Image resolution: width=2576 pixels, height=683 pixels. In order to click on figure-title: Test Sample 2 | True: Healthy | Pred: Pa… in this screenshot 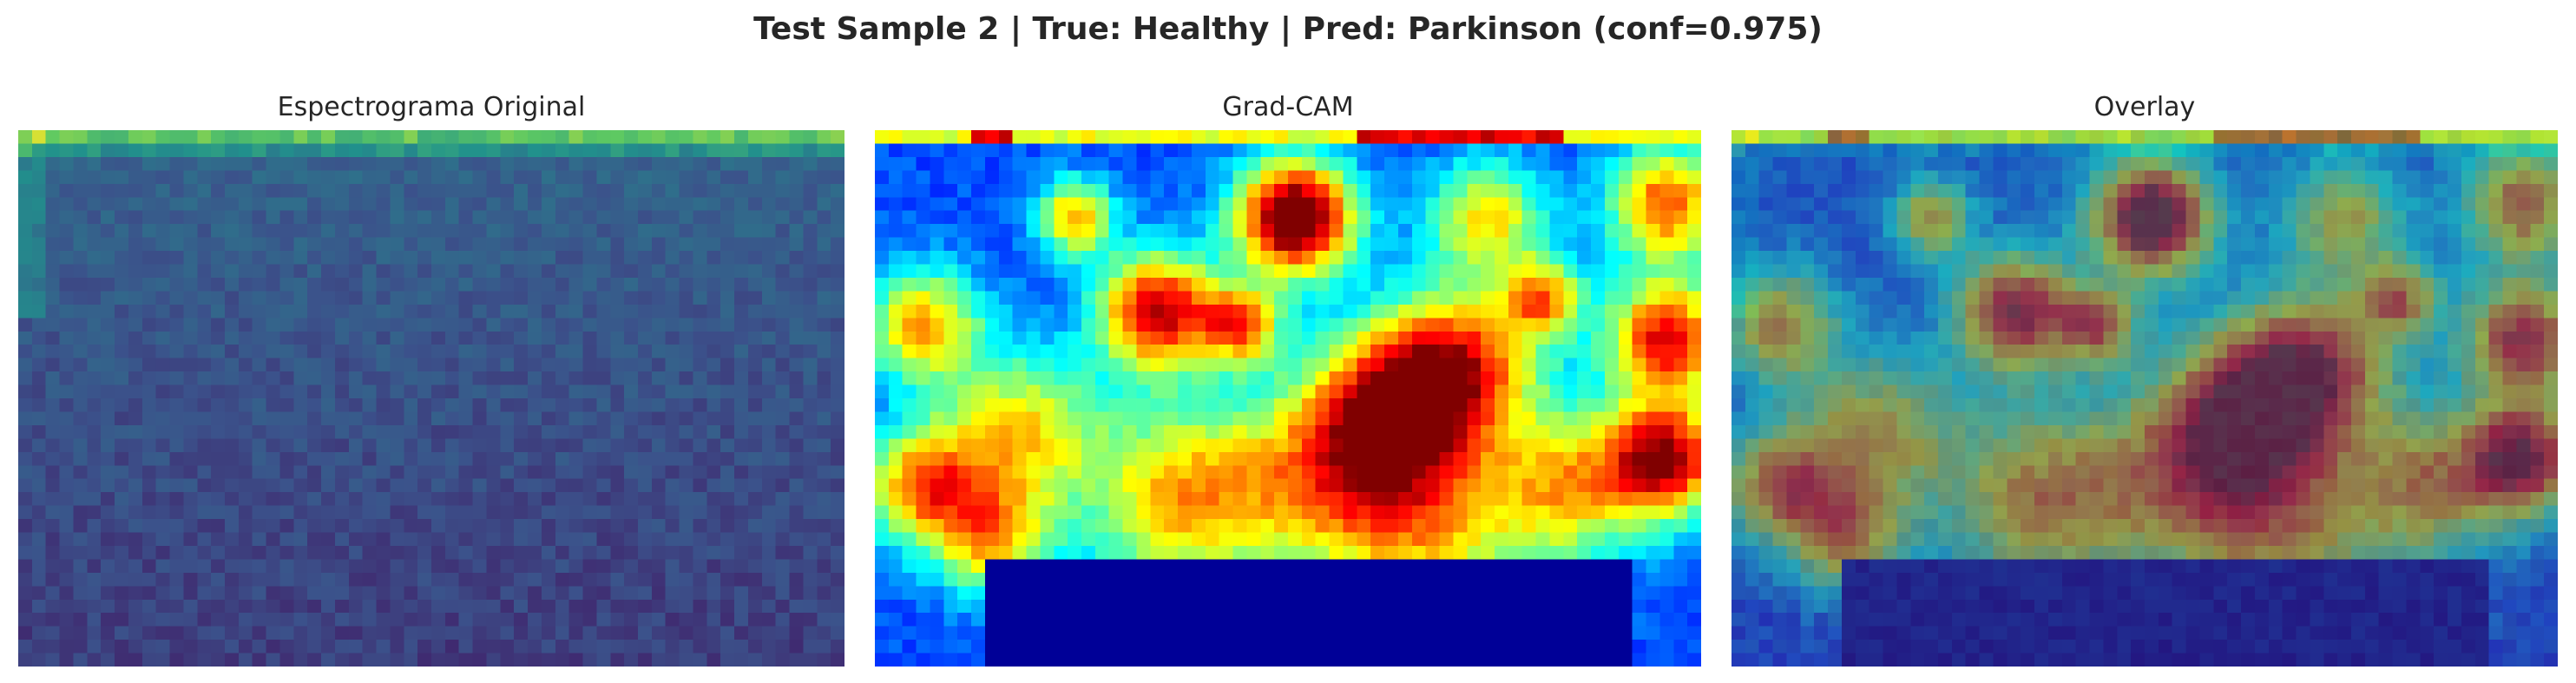, I will do `click(1288, 29)`.